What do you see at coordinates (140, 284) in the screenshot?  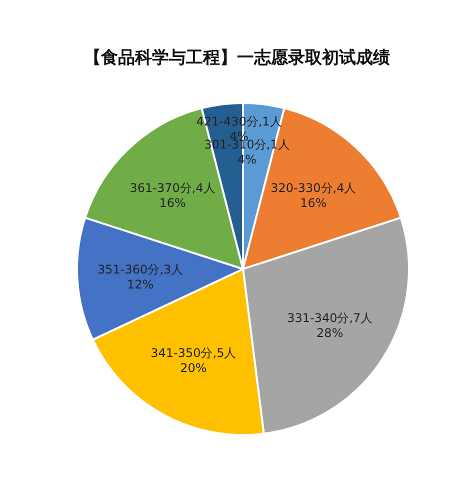 I see `data-label: 12%` at bounding box center [140, 284].